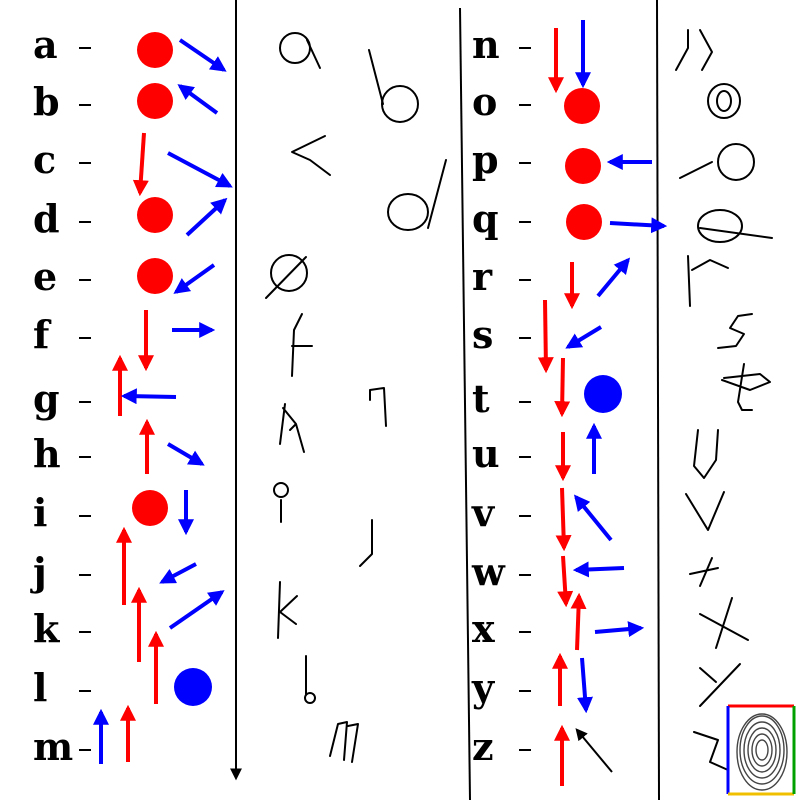 Image resolution: width=800 pixels, height=800 pixels. I want to click on letter-w: w, so click(488, 571).